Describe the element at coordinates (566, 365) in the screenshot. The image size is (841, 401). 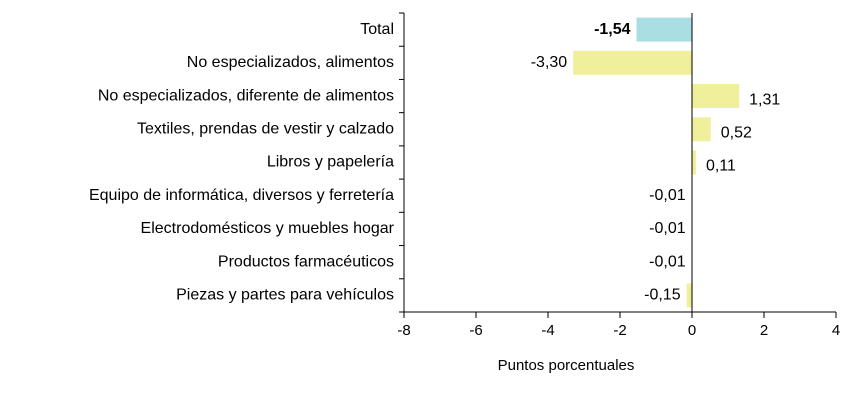
I see `x-axis-label: Puntos porcentuales` at that location.